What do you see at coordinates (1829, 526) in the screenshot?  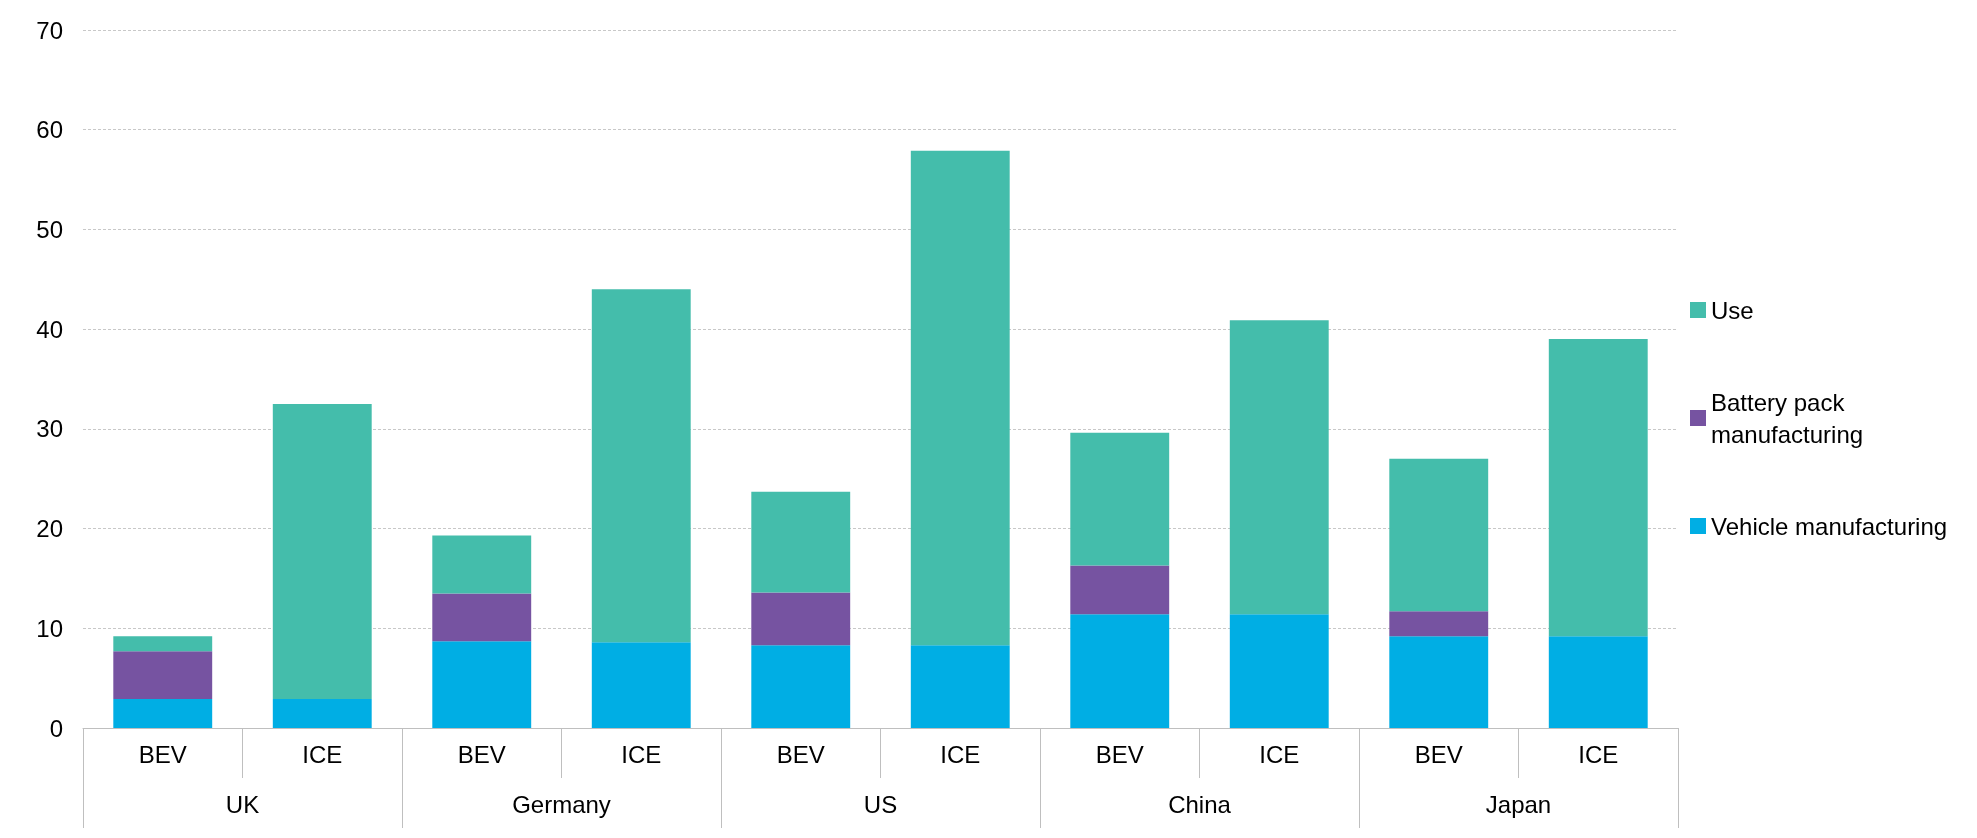 I see `legend-label: Vehicle manufacturing` at bounding box center [1829, 526].